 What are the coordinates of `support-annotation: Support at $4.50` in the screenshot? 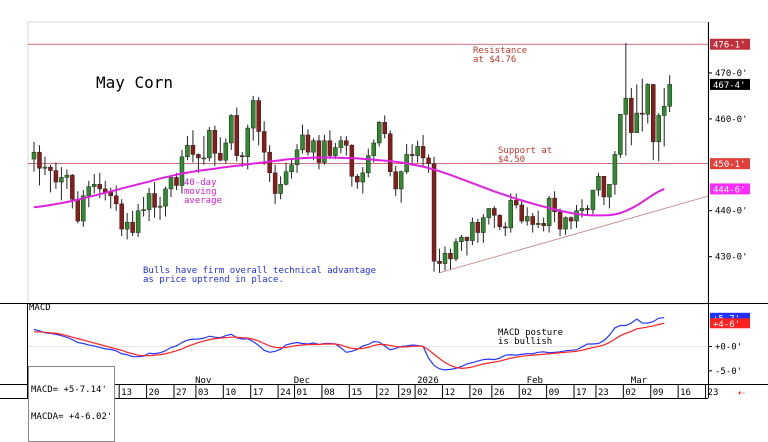 It's located at (525, 155).